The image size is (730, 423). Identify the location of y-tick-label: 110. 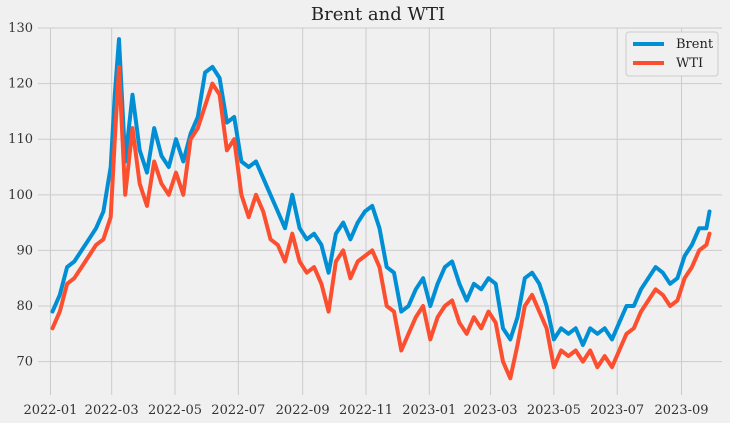
(20, 139).